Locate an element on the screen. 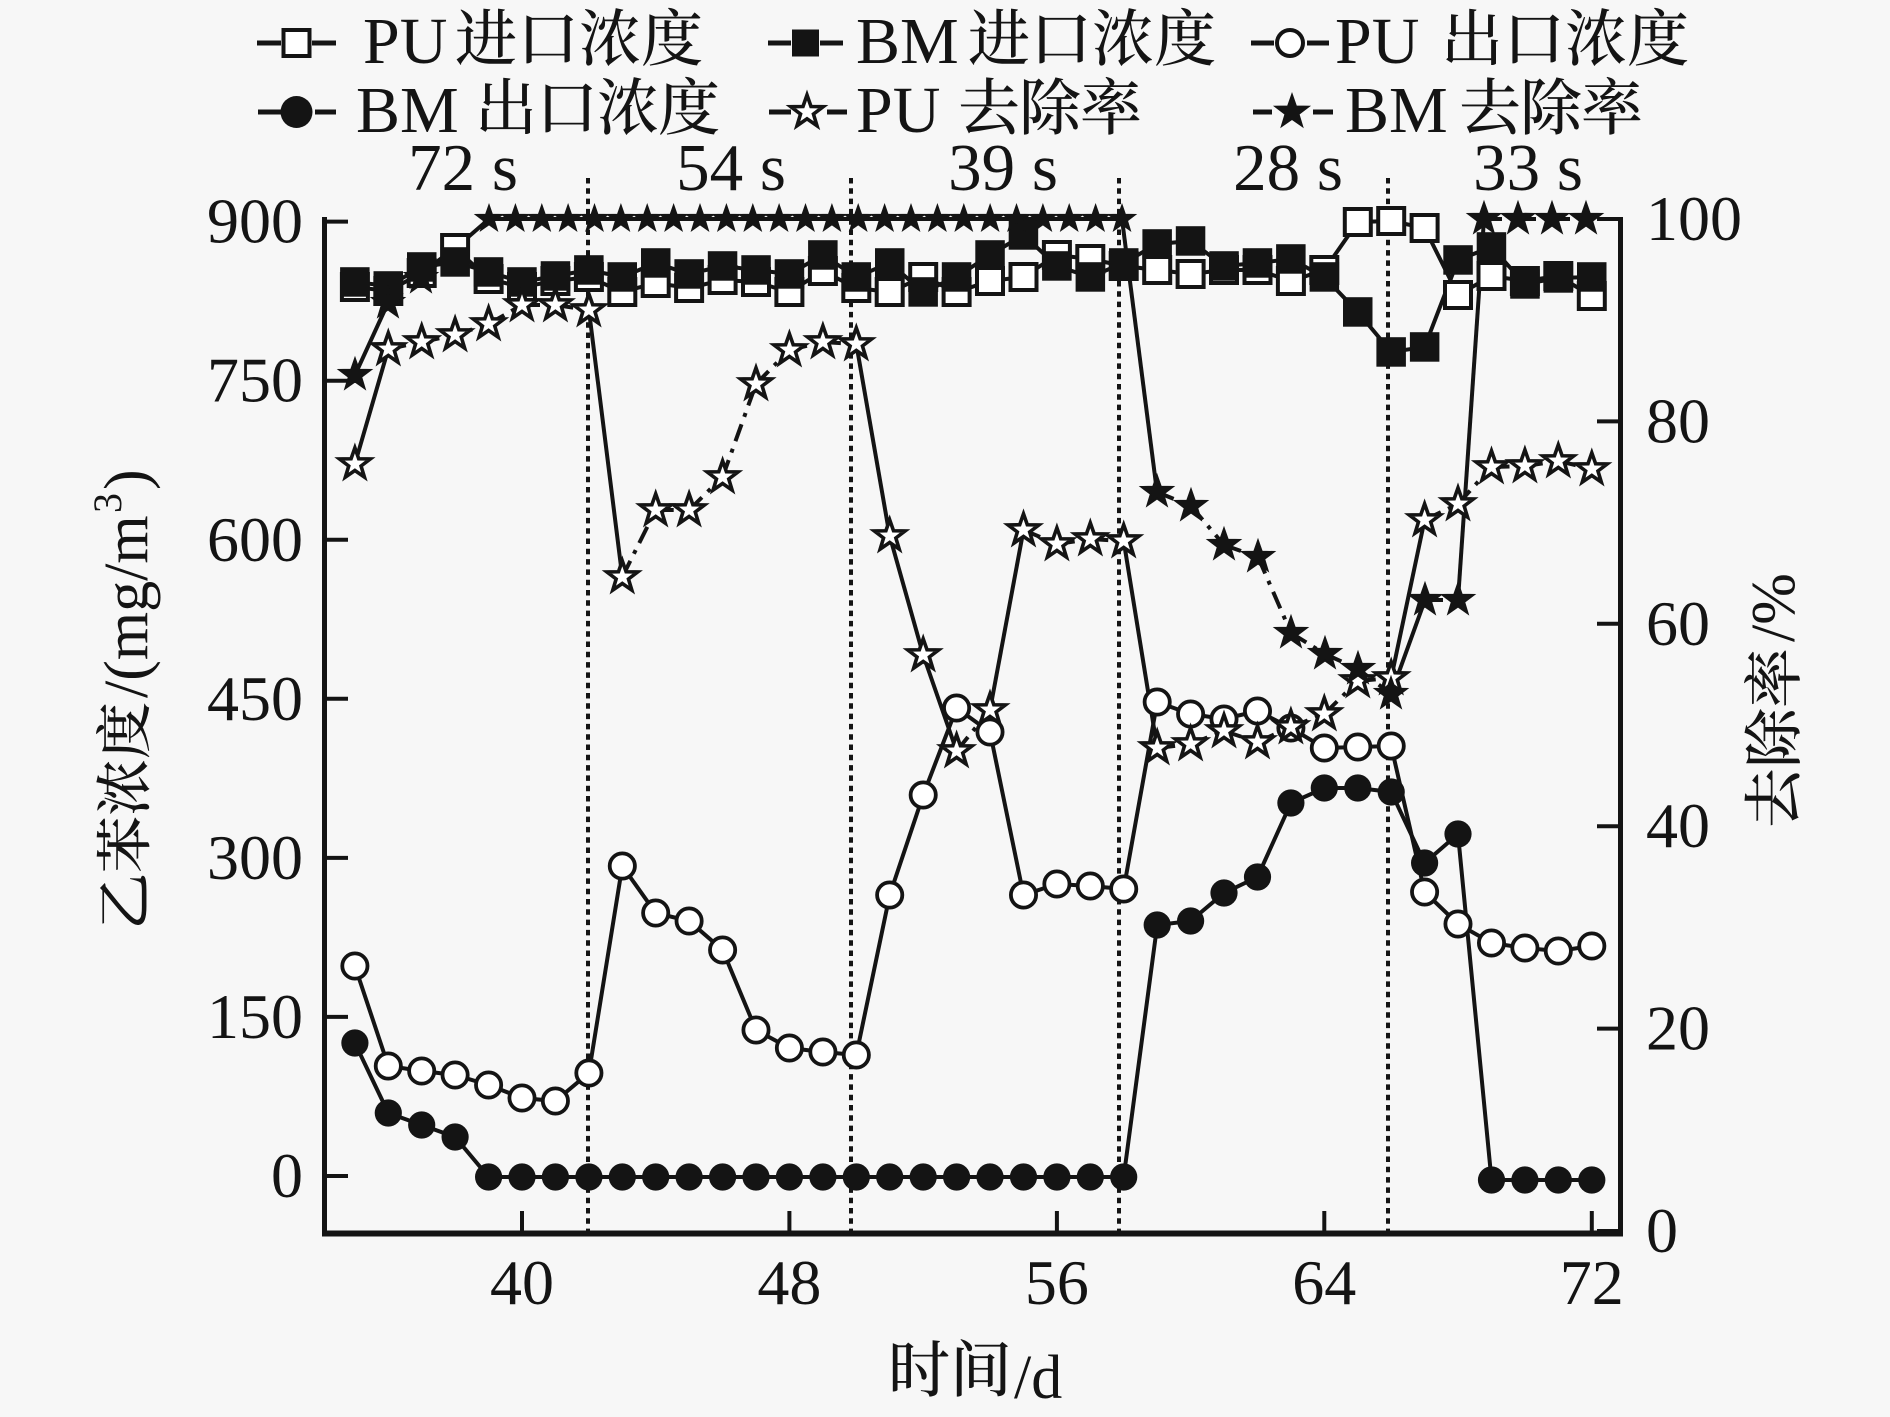 This screenshot has height=1417, width=1890. svg-text: 72 s is located at coordinates (463, 168).